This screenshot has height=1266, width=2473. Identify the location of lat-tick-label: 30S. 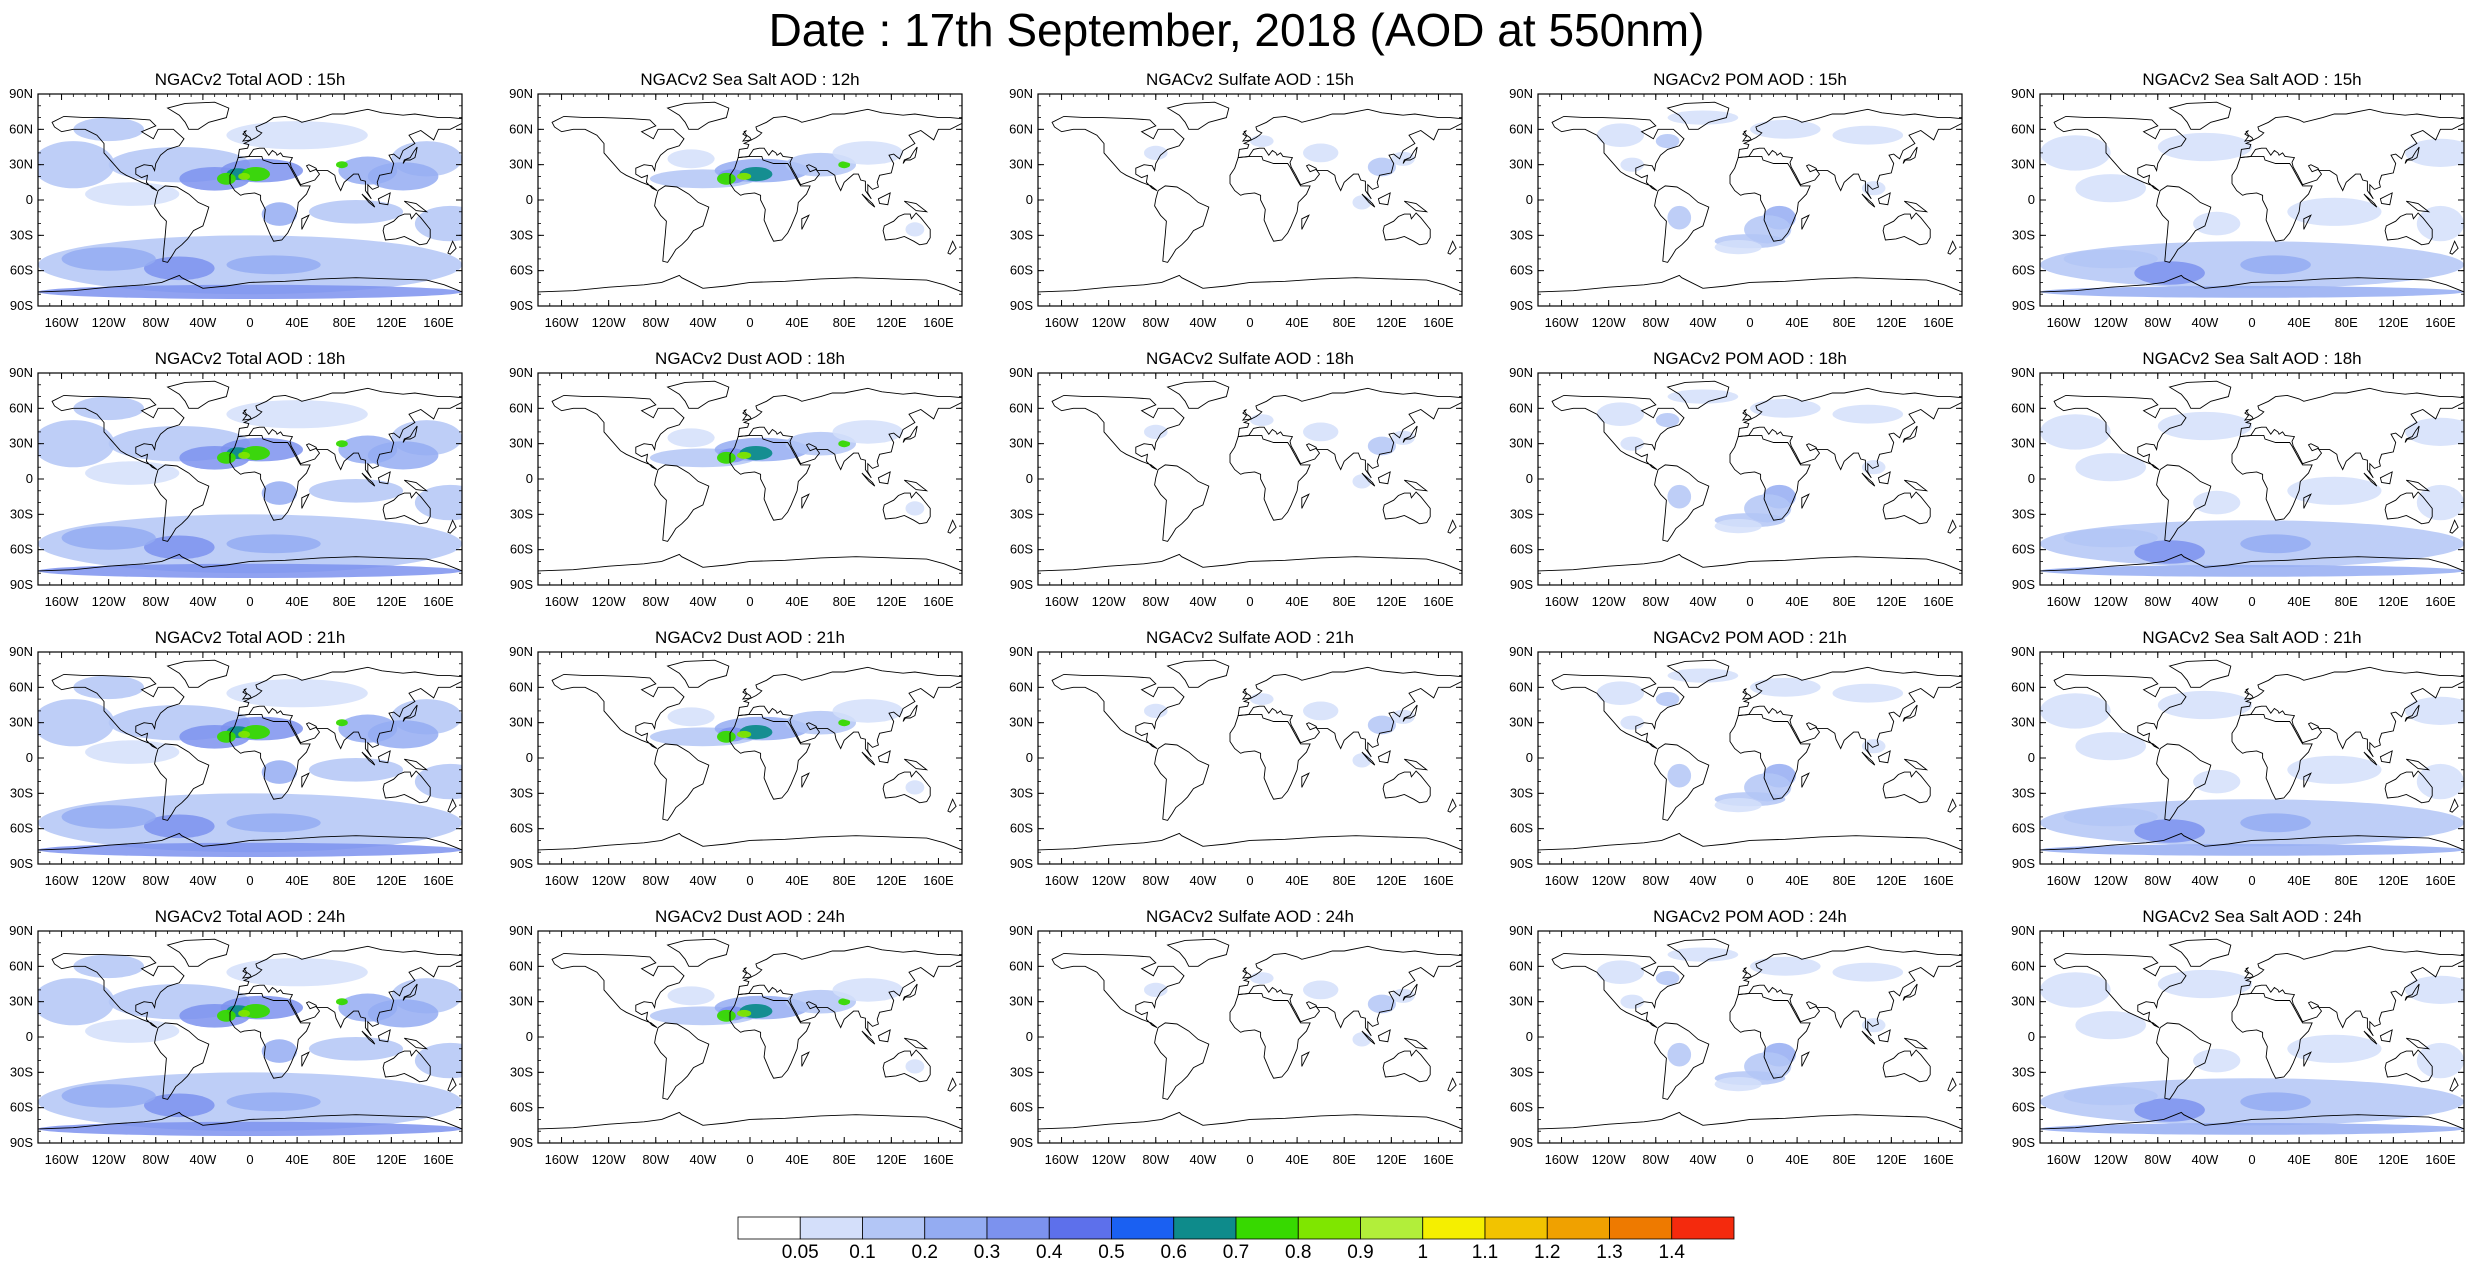
(1521, 792).